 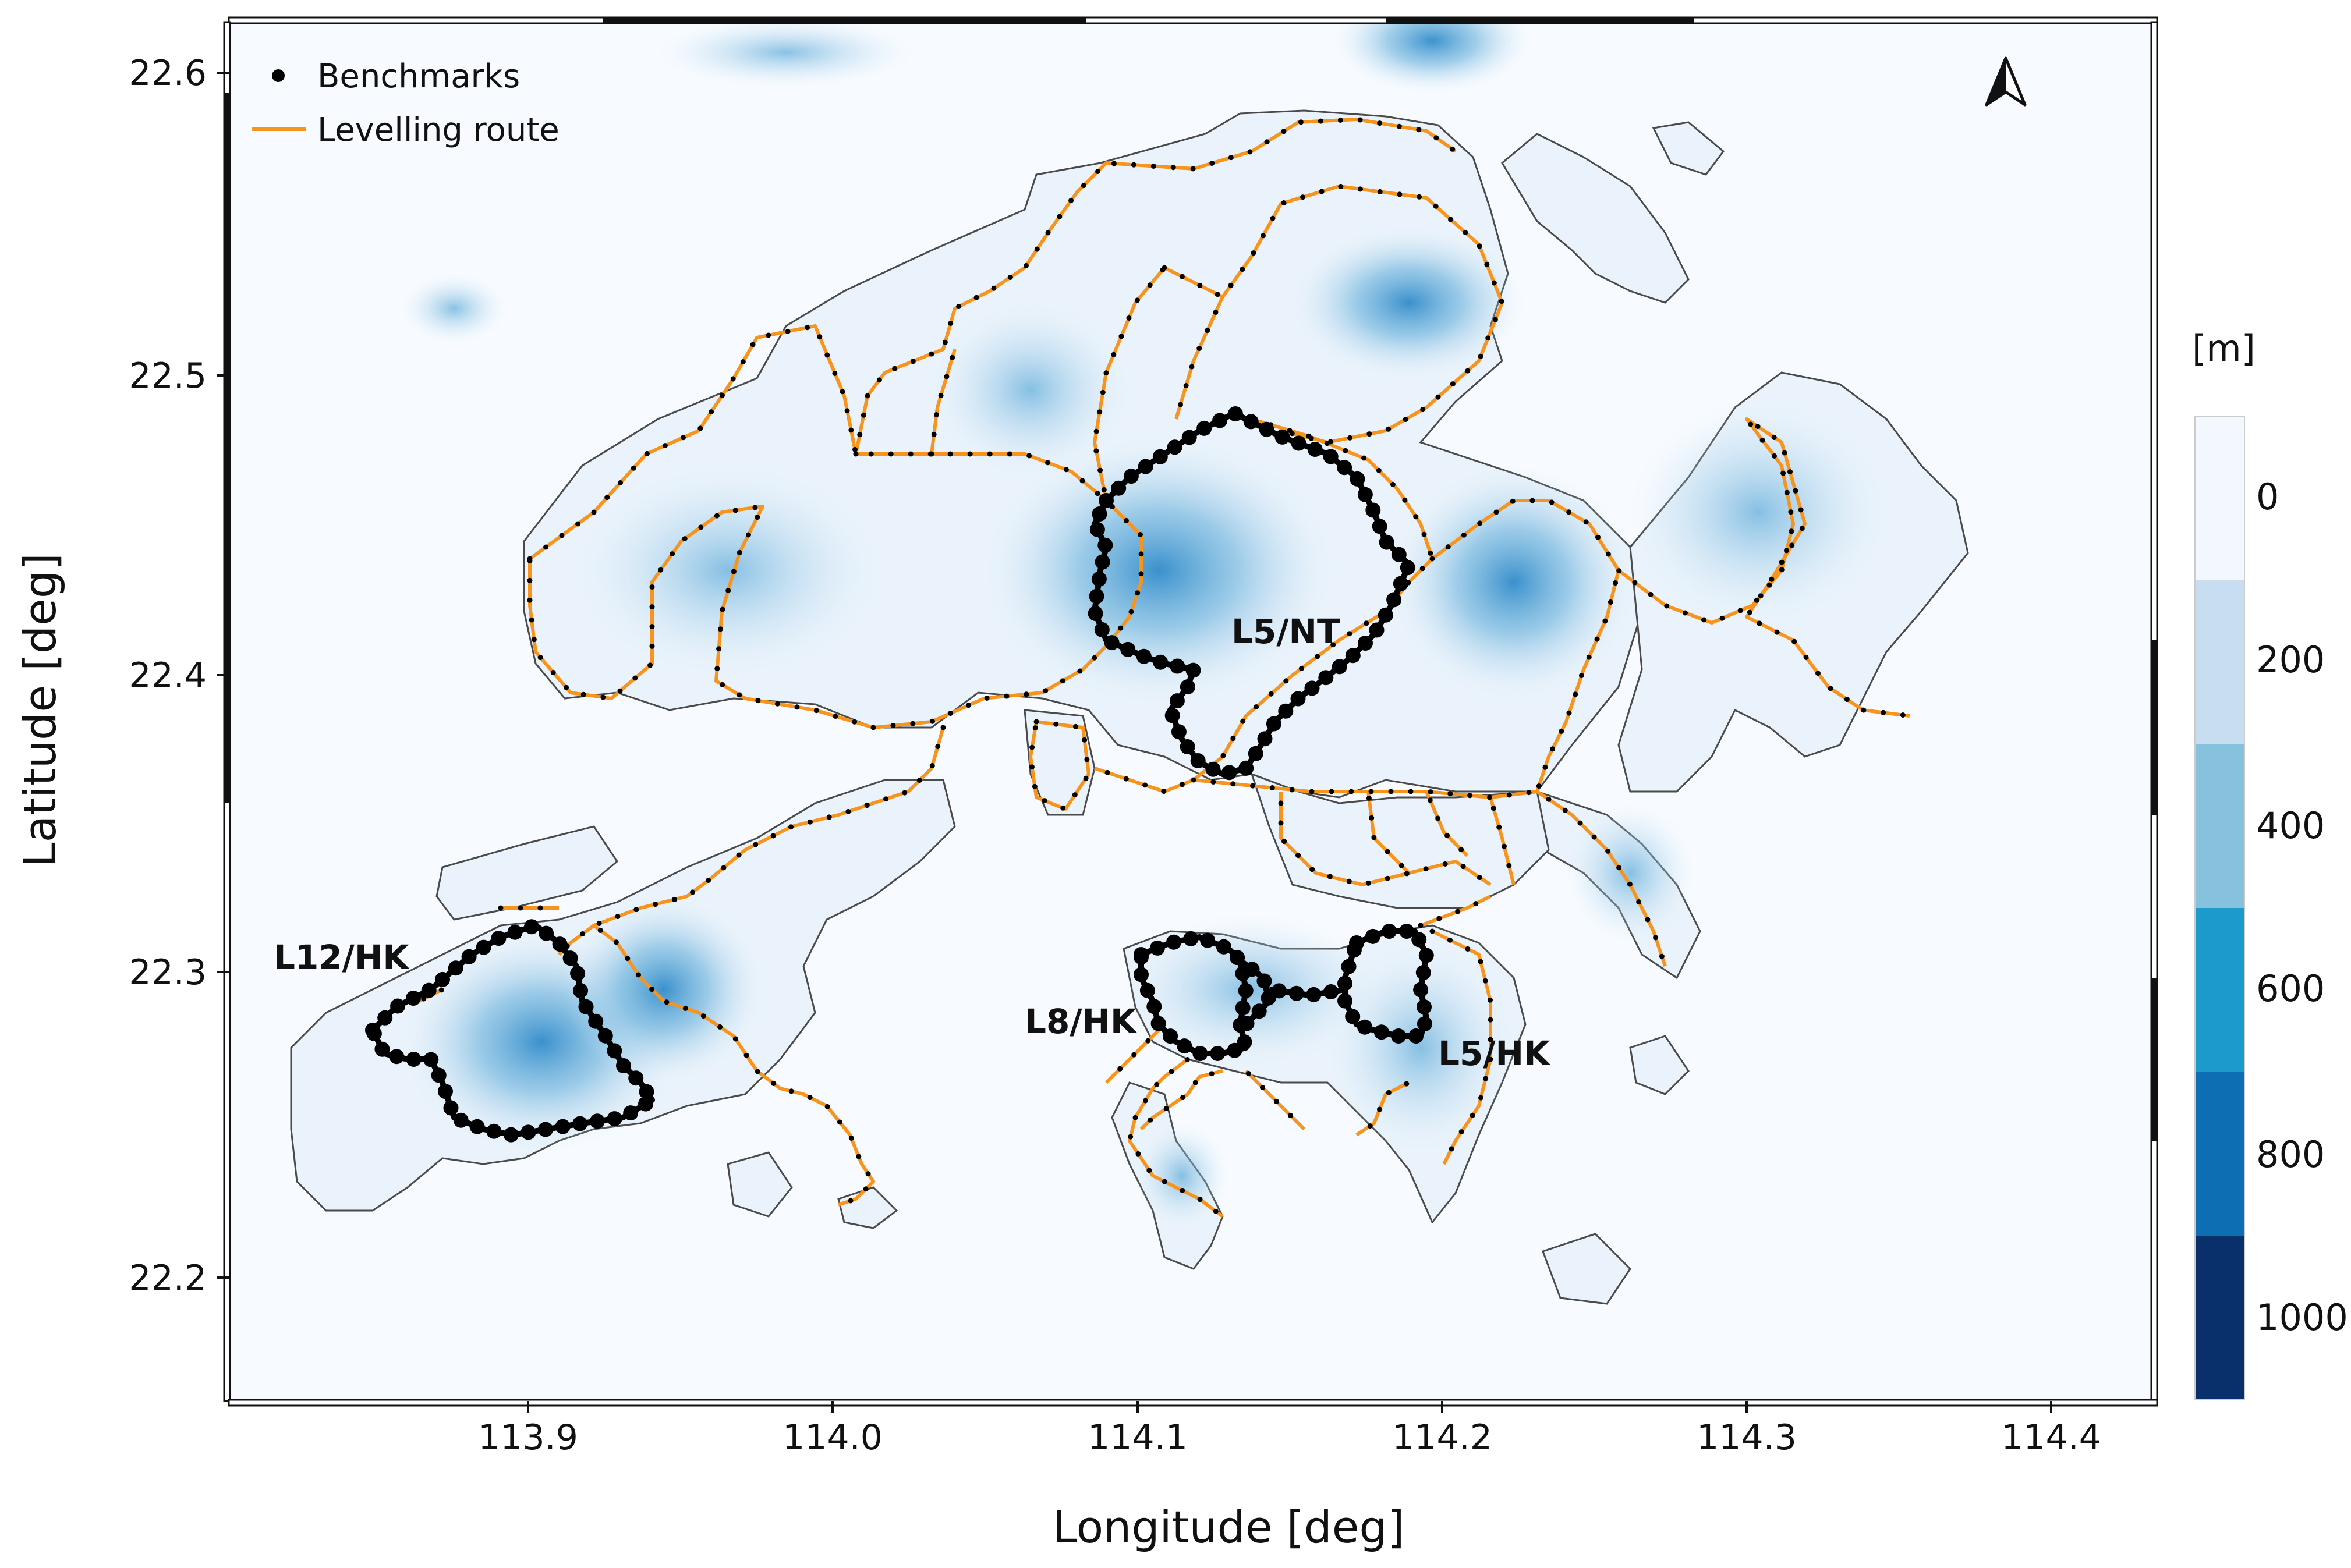 I want to click on sai-kung-relief, so click(x=1758, y=512).